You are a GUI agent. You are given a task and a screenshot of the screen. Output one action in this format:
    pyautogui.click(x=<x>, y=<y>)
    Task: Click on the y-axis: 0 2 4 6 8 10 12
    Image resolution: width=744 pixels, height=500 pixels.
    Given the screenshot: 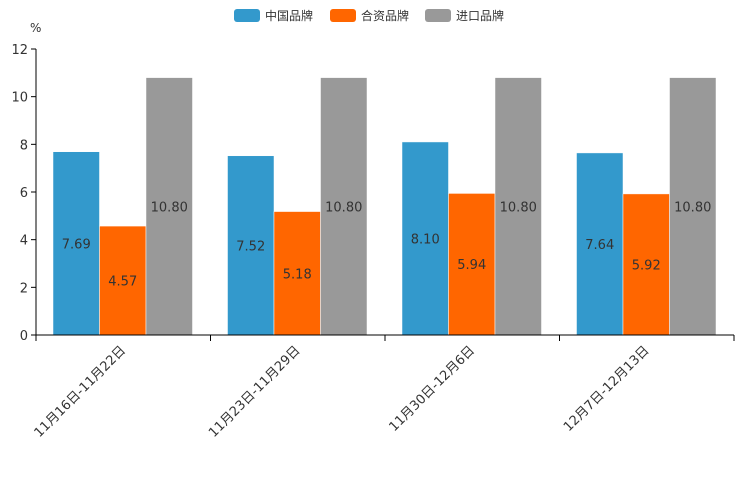 What is the action you would take?
    pyautogui.click(x=24, y=193)
    